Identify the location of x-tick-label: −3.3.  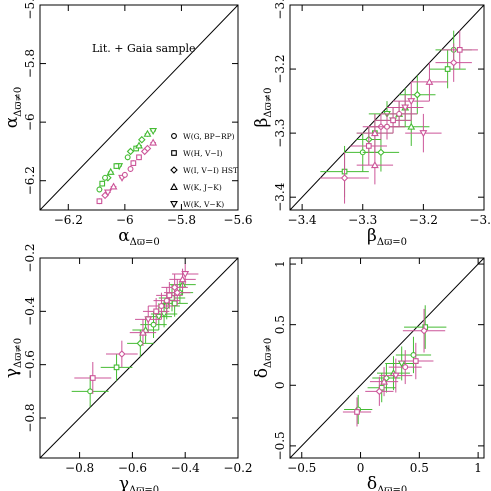
(362, 220).